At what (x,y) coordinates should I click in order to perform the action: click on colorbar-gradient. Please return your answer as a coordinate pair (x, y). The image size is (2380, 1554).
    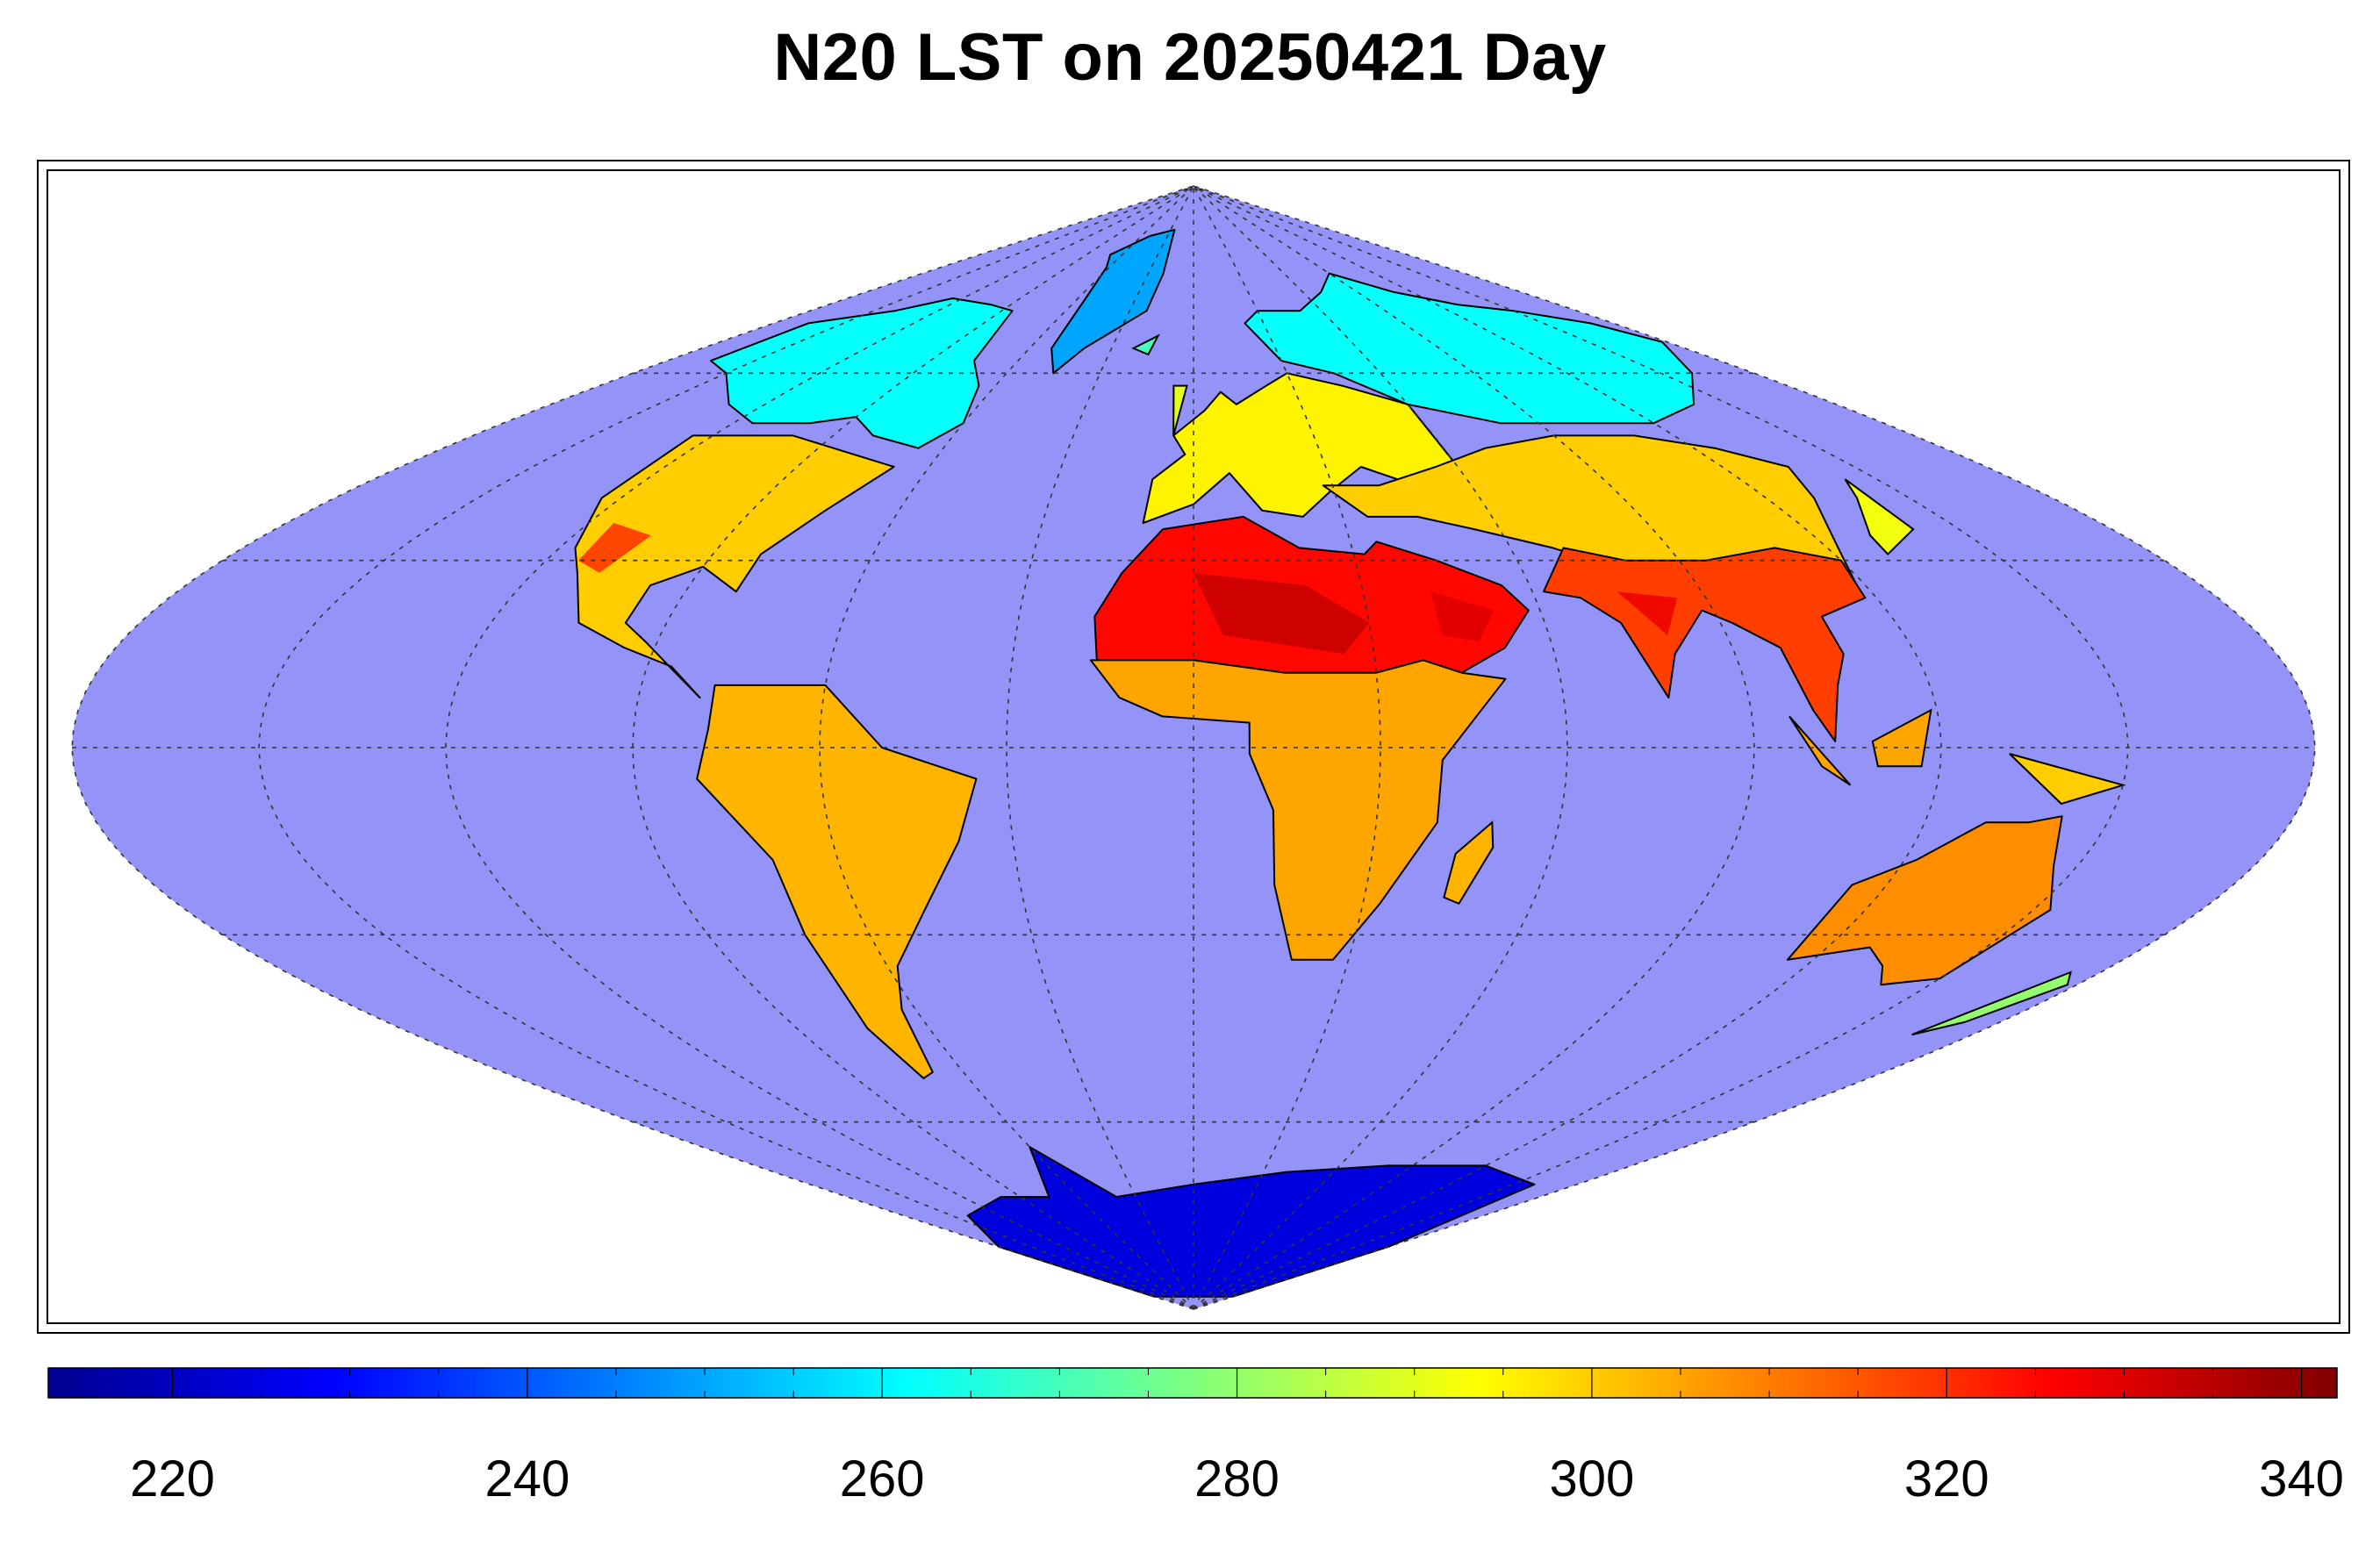
    Looking at the image, I should click on (1192, 1383).